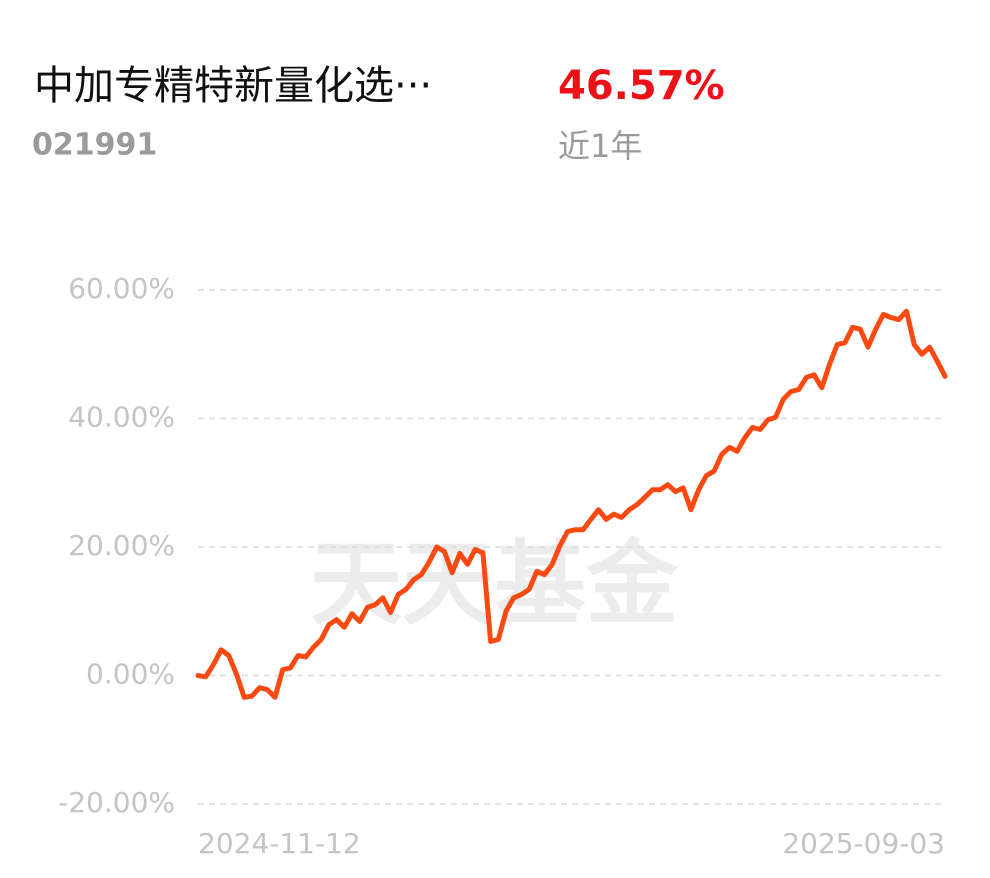 The image size is (990, 878). Describe the element at coordinates (121, 545) in the screenshot. I see `y-tick-label: 20.00%` at that location.